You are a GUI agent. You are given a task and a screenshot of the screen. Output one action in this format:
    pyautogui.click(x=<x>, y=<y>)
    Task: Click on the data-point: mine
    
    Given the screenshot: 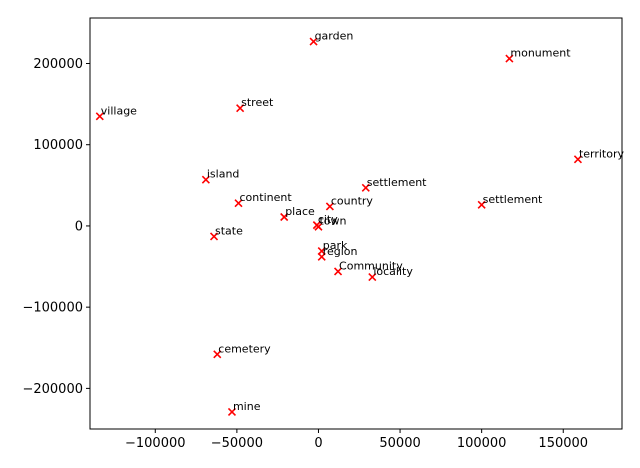 What is the action you would take?
    pyautogui.click(x=244, y=408)
    